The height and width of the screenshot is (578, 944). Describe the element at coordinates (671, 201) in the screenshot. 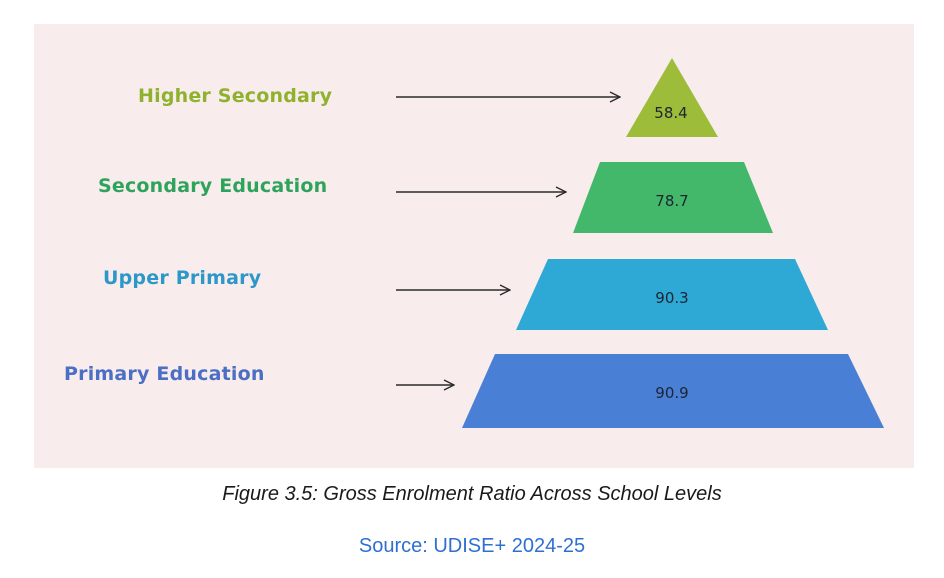

I see `value-secondary-education: 78.7` at that location.